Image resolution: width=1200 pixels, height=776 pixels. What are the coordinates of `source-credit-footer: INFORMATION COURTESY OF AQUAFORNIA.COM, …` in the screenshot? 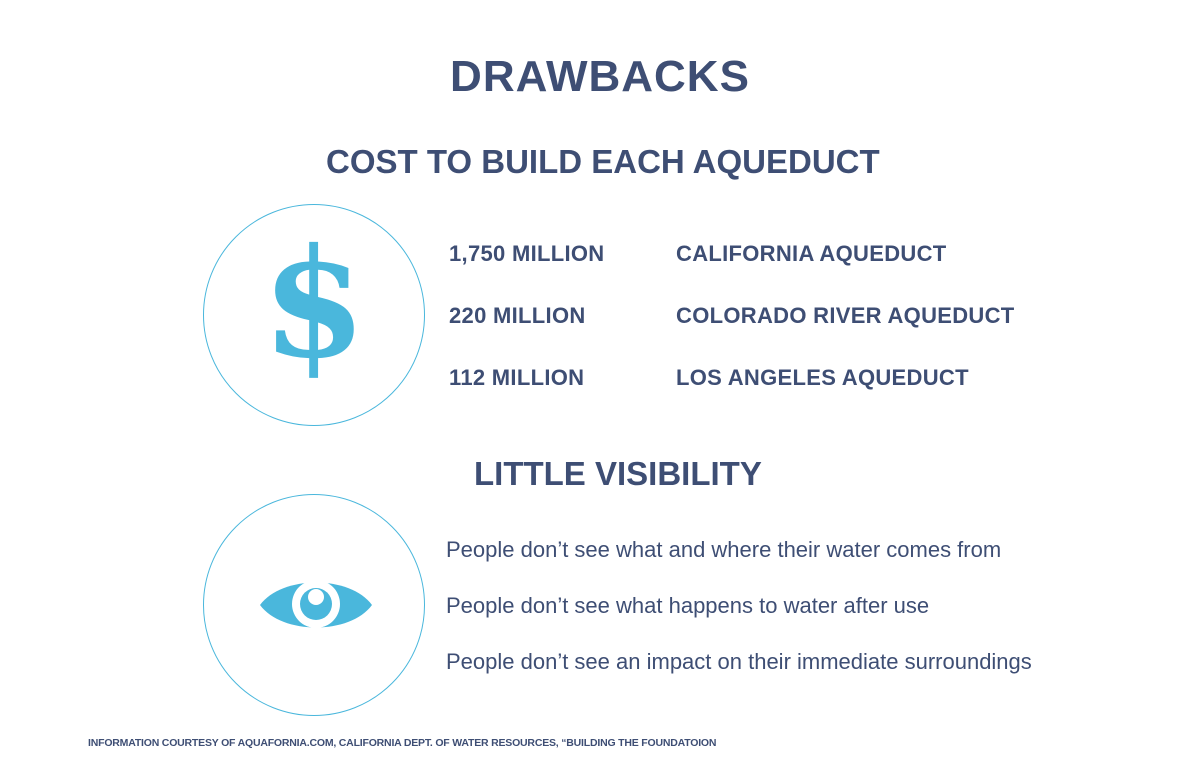 It's located at (402, 743).